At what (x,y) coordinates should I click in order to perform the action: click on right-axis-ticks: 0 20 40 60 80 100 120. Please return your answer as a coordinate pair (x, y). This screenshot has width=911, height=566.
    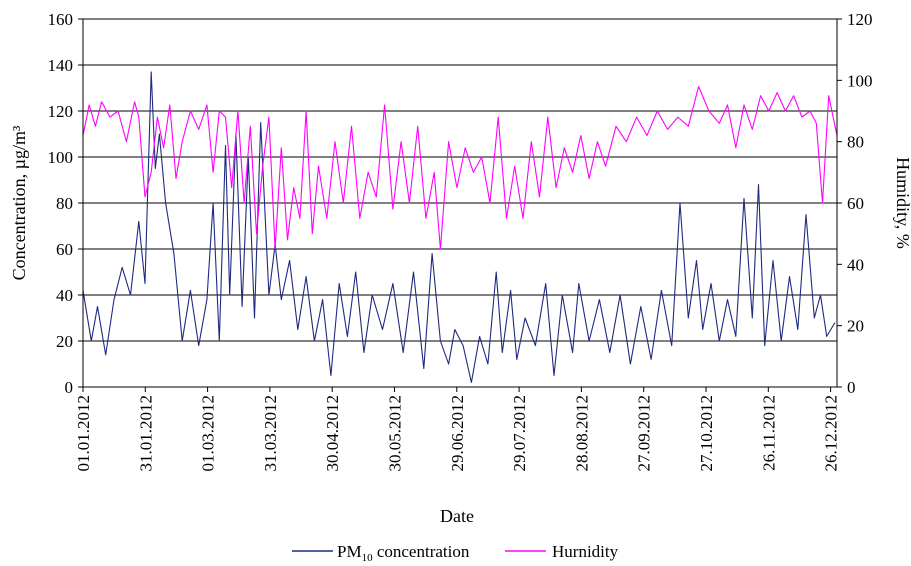
    Looking at the image, I should click on (855, 203).